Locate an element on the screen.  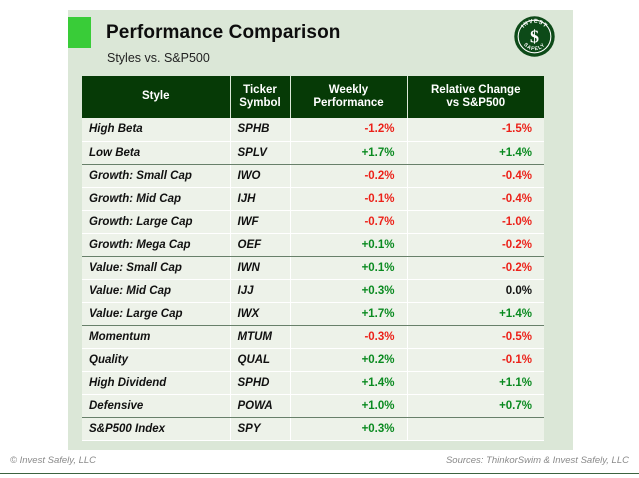
cell-ticker-symbol: IWN is located at coordinates (260, 268).